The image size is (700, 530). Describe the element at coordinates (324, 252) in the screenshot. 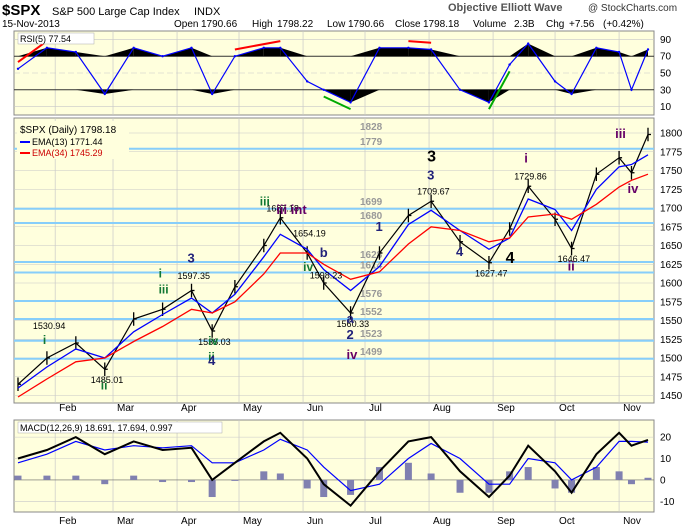

I see `wave-label: b` at that location.